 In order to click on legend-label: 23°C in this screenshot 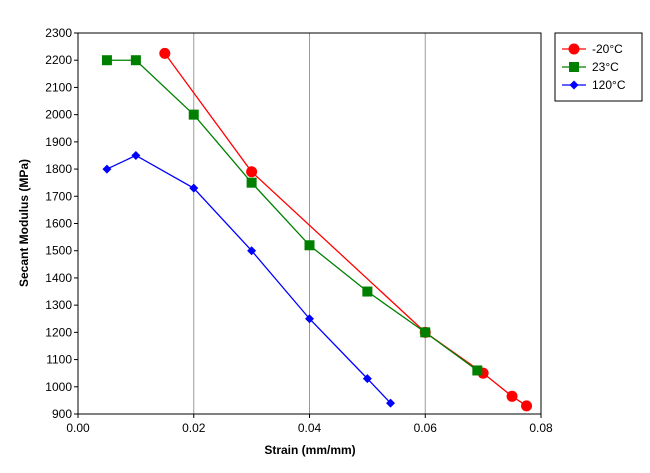, I will do `click(605, 67)`.